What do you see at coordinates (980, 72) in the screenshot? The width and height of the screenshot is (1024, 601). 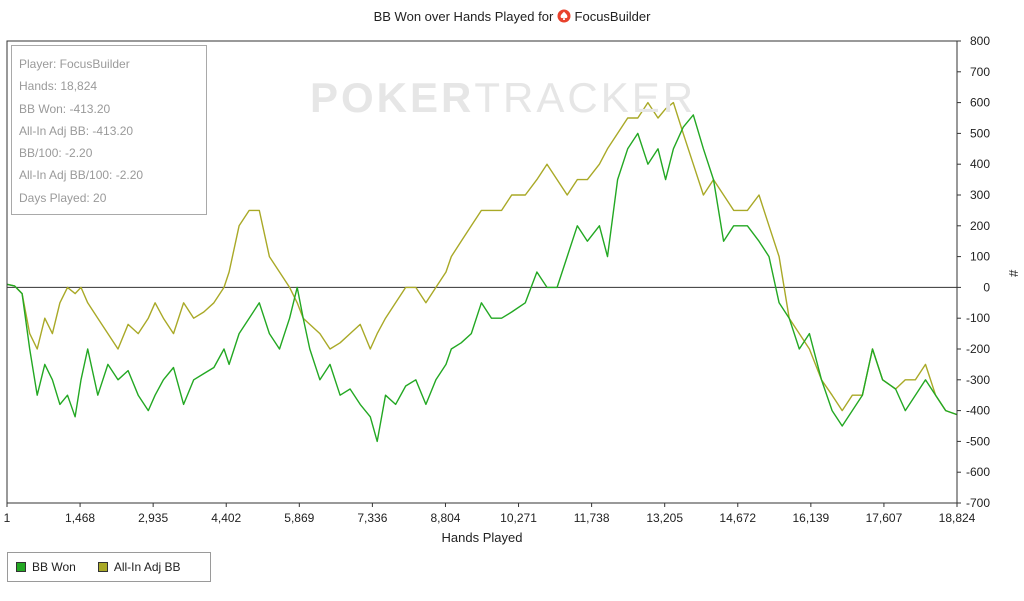 I see `y-tick-label: 700` at bounding box center [980, 72].